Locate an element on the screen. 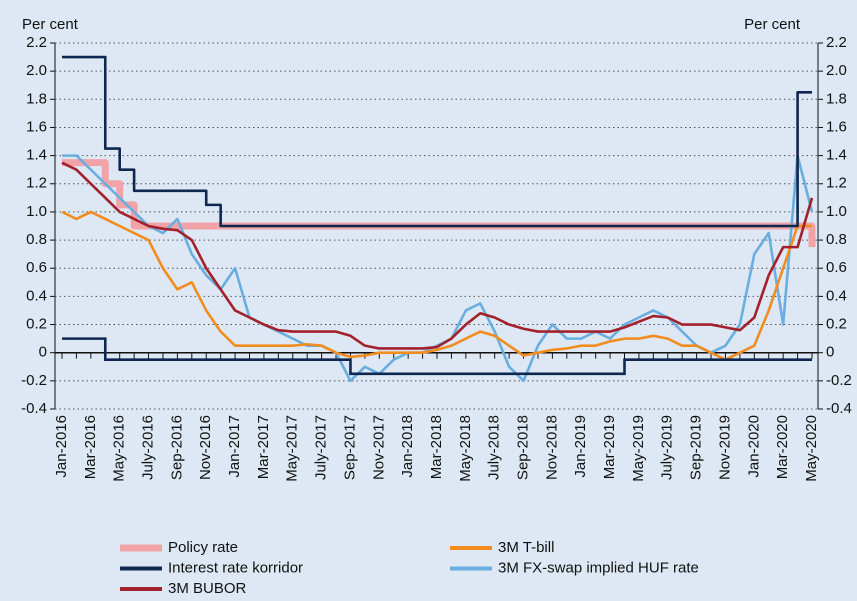 The height and width of the screenshot is (601, 857). y2-tick-label: 0.2 is located at coordinates (836, 324).